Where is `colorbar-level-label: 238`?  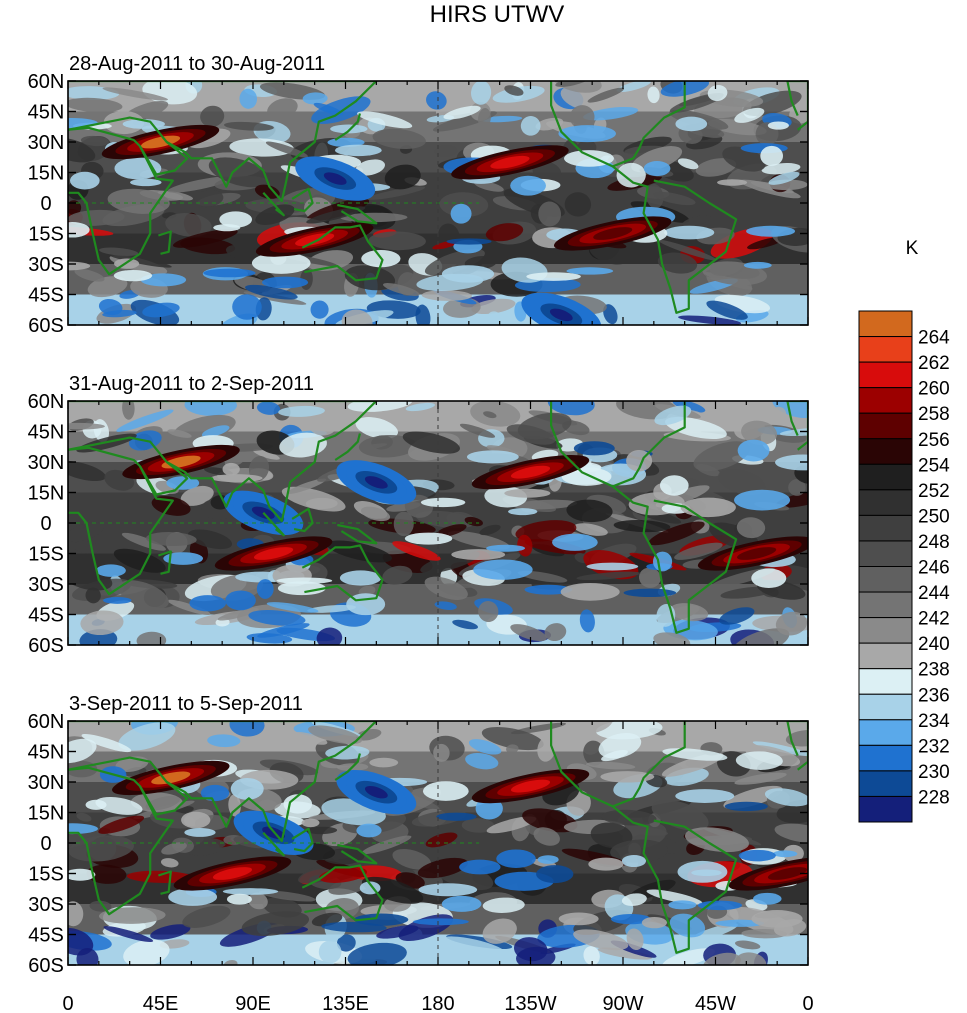 colorbar-level-label: 238 is located at coordinates (934, 670).